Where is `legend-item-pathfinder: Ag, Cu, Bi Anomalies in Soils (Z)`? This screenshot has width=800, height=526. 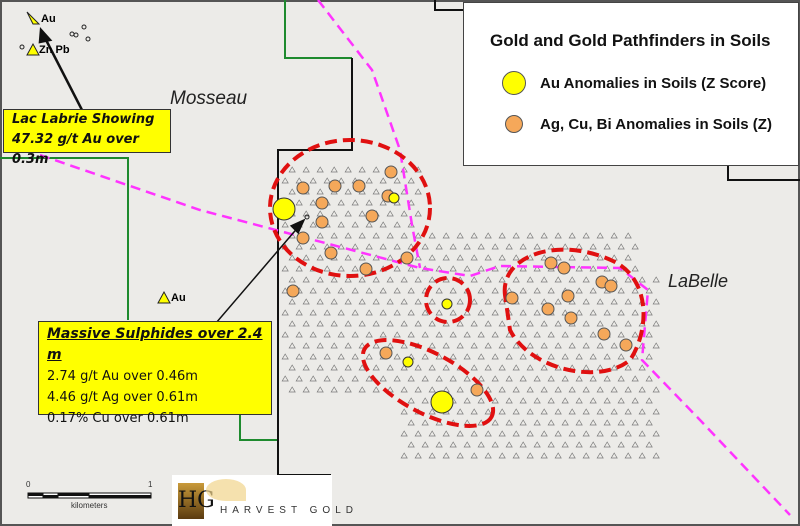 legend-item-pathfinder: Ag, Cu, Bi Anomalies in Soils (Z) is located at coordinates (637, 124).